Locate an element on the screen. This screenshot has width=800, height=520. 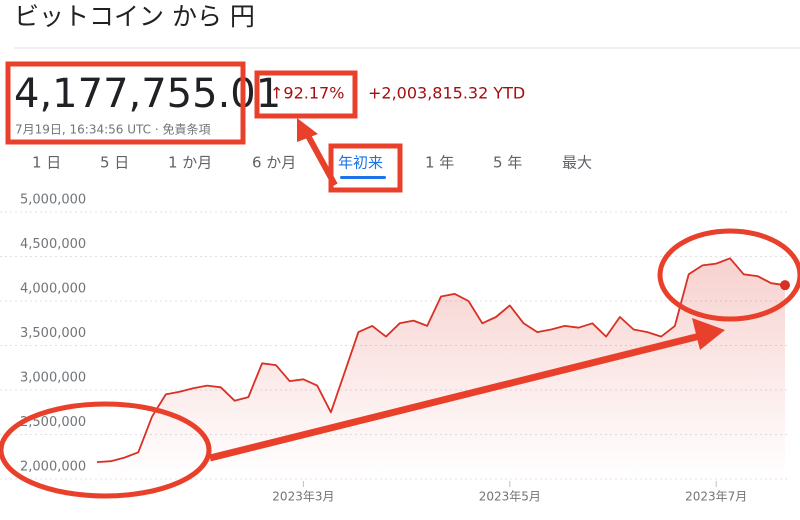
y-tick-label: 4,000,000 is located at coordinates (53, 289).